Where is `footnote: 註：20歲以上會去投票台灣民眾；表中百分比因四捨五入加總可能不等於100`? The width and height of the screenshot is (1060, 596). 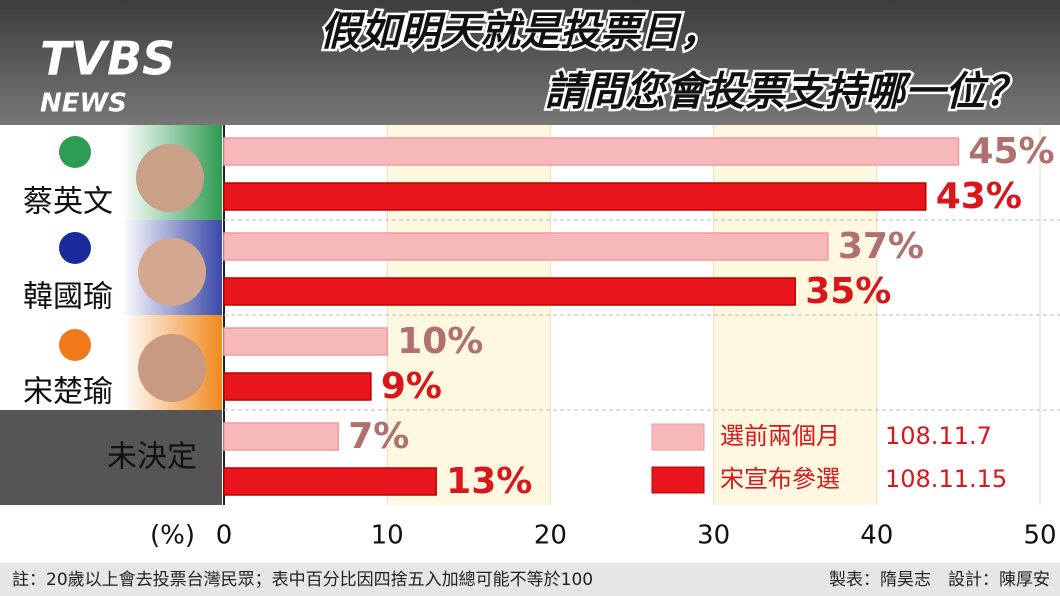
footnote: 註：20歲以上會去投票台灣民眾；表中百分比因四捨五入加總可能不等於100 is located at coordinates (302, 580).